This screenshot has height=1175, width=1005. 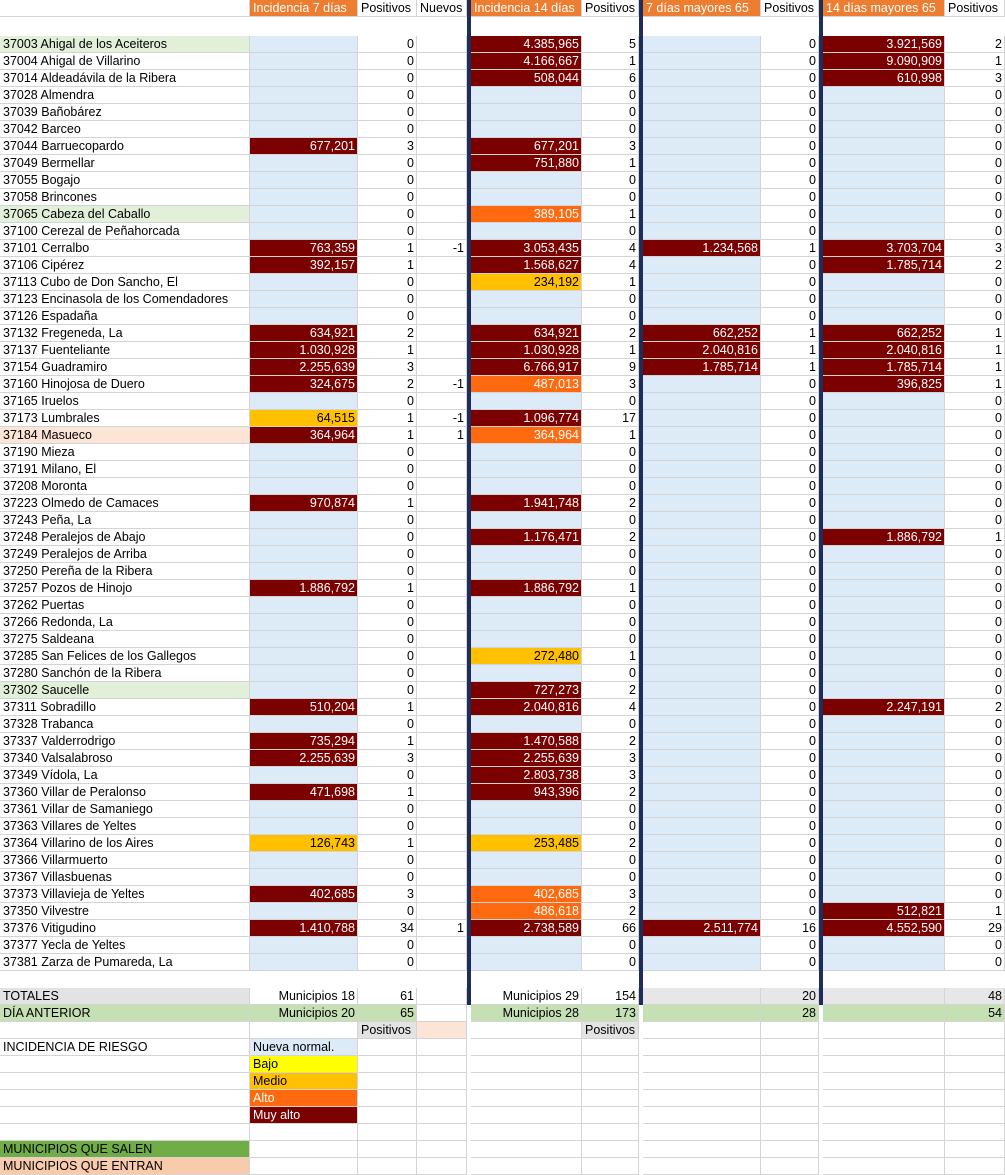 I want to click on municipality-name-cell: 37173 Lumbrales, so click(x=125, y=418).